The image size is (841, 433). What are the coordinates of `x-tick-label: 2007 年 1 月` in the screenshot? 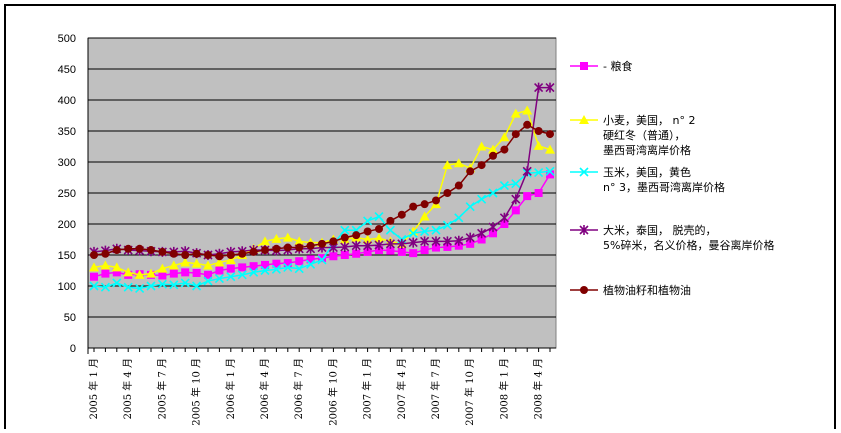 It's located at (367, 388).